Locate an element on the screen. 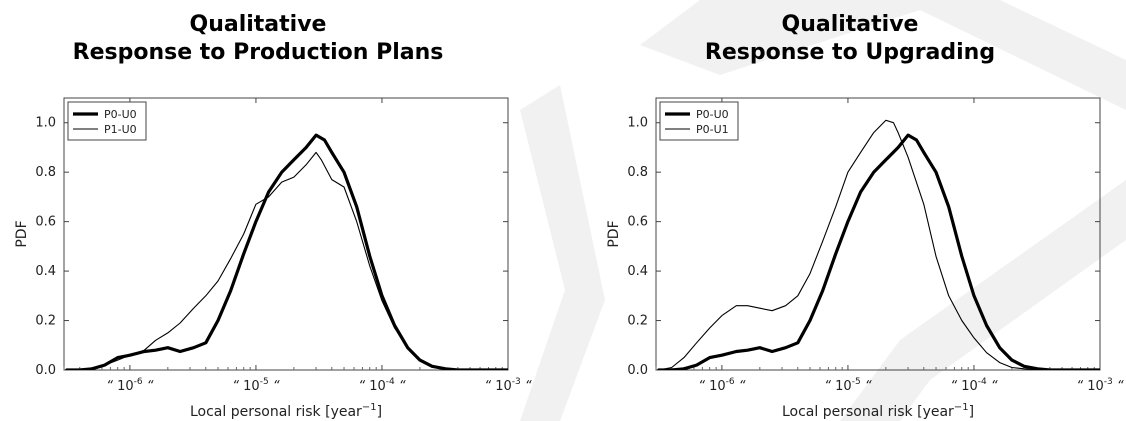 The image size is (1126, 421). legend-label: P1-U0 is located at coordinates (120, 129).